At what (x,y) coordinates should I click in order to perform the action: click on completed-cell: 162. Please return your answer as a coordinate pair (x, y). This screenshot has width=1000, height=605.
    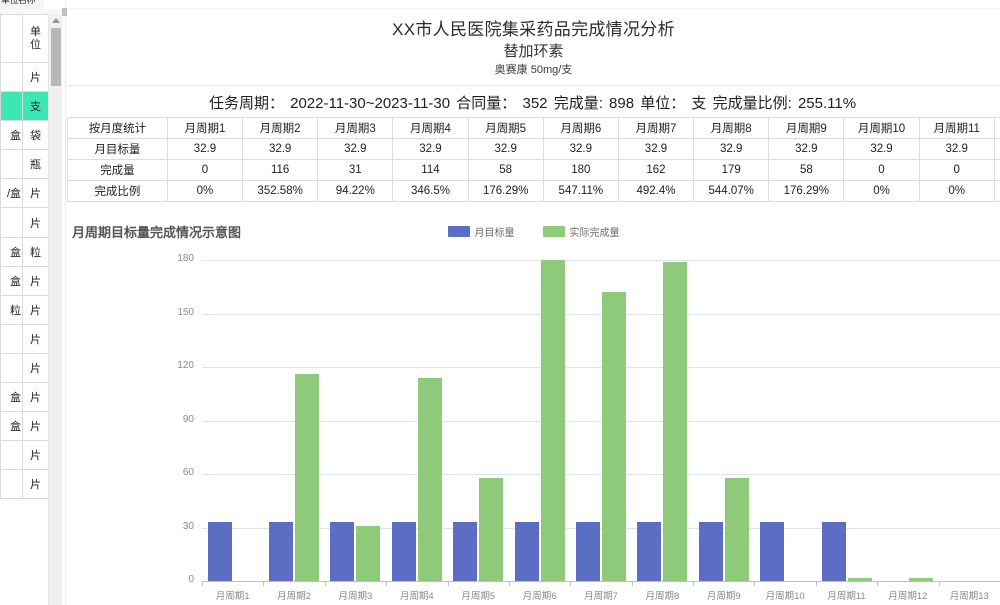
    Looking at the image, I should click on (656, 170).